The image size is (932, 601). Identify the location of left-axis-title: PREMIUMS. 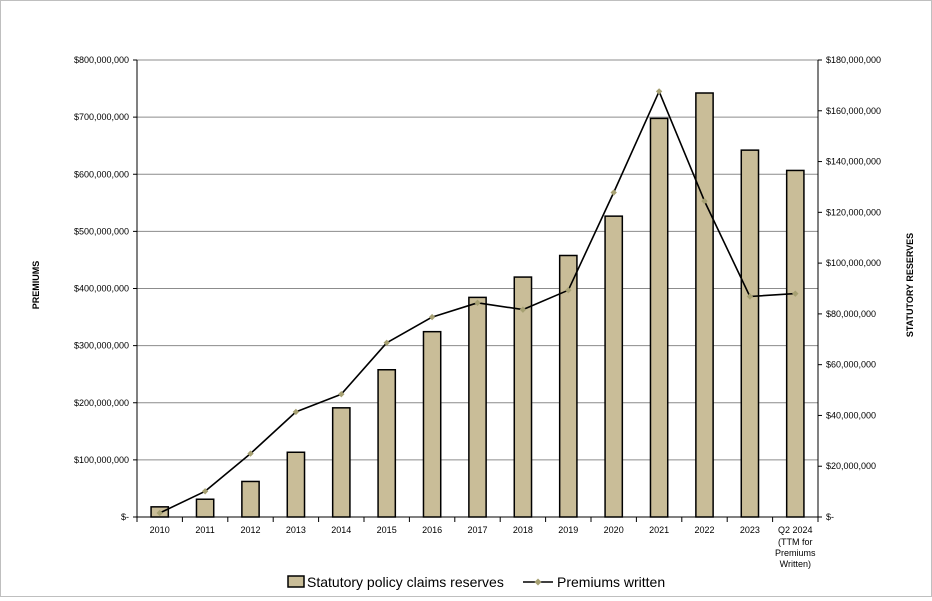
(36, 285).